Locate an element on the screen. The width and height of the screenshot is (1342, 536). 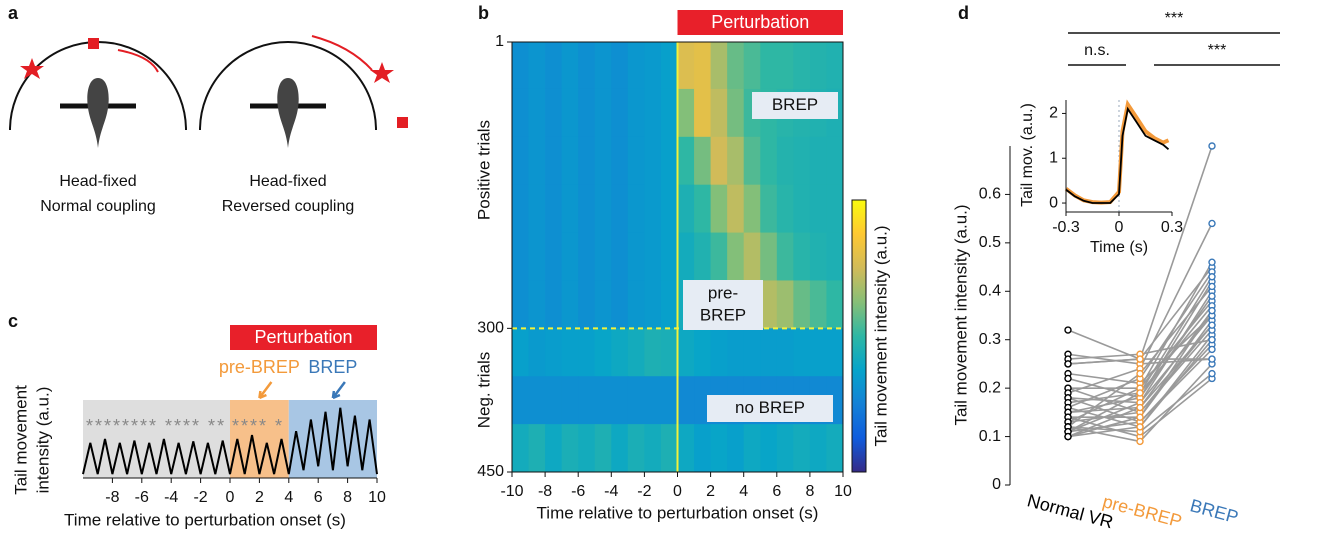
perturbation-label: Perturbation is located at coordinates (760, 22).